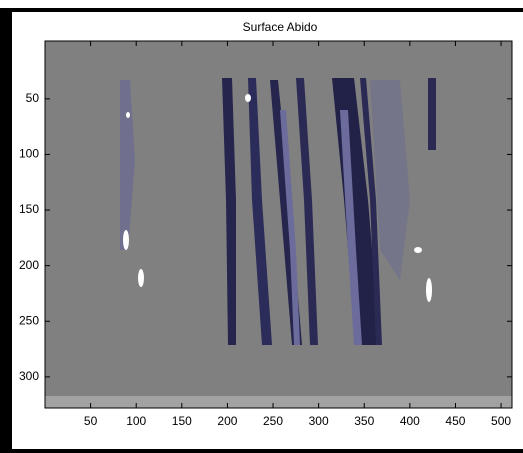  I want to click on y-tick-label: 300, so click(29, 376).